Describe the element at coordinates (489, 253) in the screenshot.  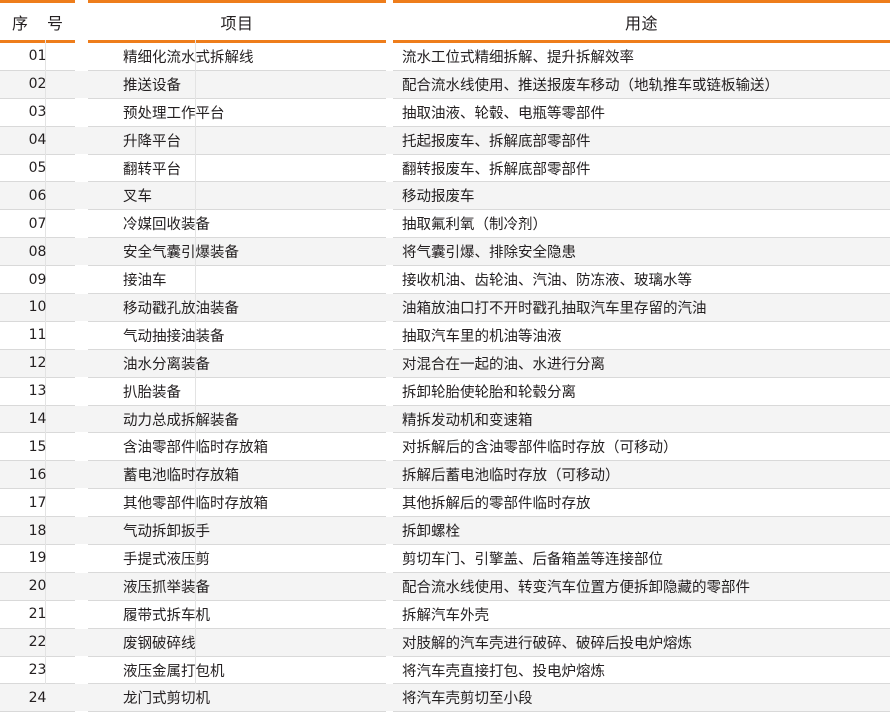
I see `cell-use: 将气囊引爆、排除安全隐患` at that location.